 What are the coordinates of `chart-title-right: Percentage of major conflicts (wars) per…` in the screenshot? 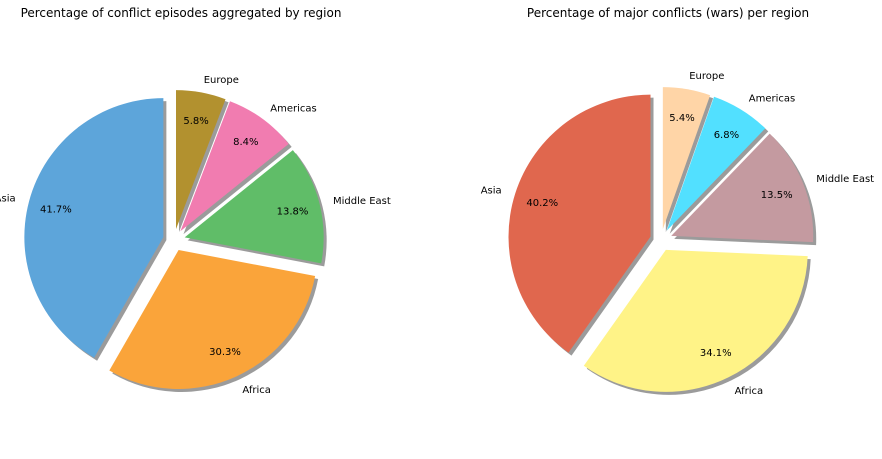 It's located at (668, 13).